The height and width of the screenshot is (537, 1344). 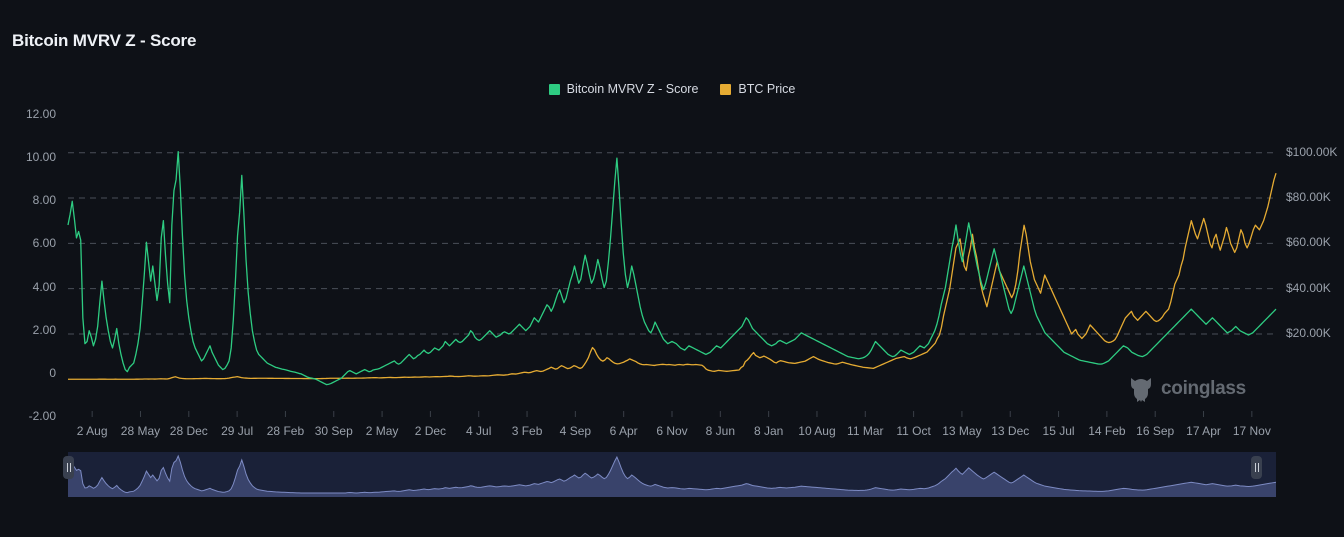 What do you see at coordinates (527, 431) in the screenshot?
I see `x-tick-label: 3 Feb` at bounding box center [527, 431].